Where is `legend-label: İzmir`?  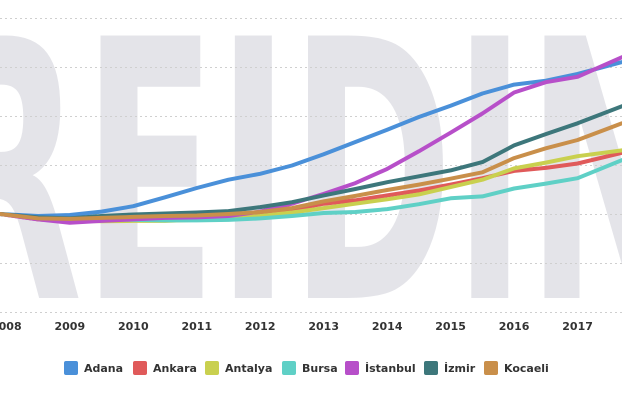 legend-label: İzmir is located at coordinates (460, 368).